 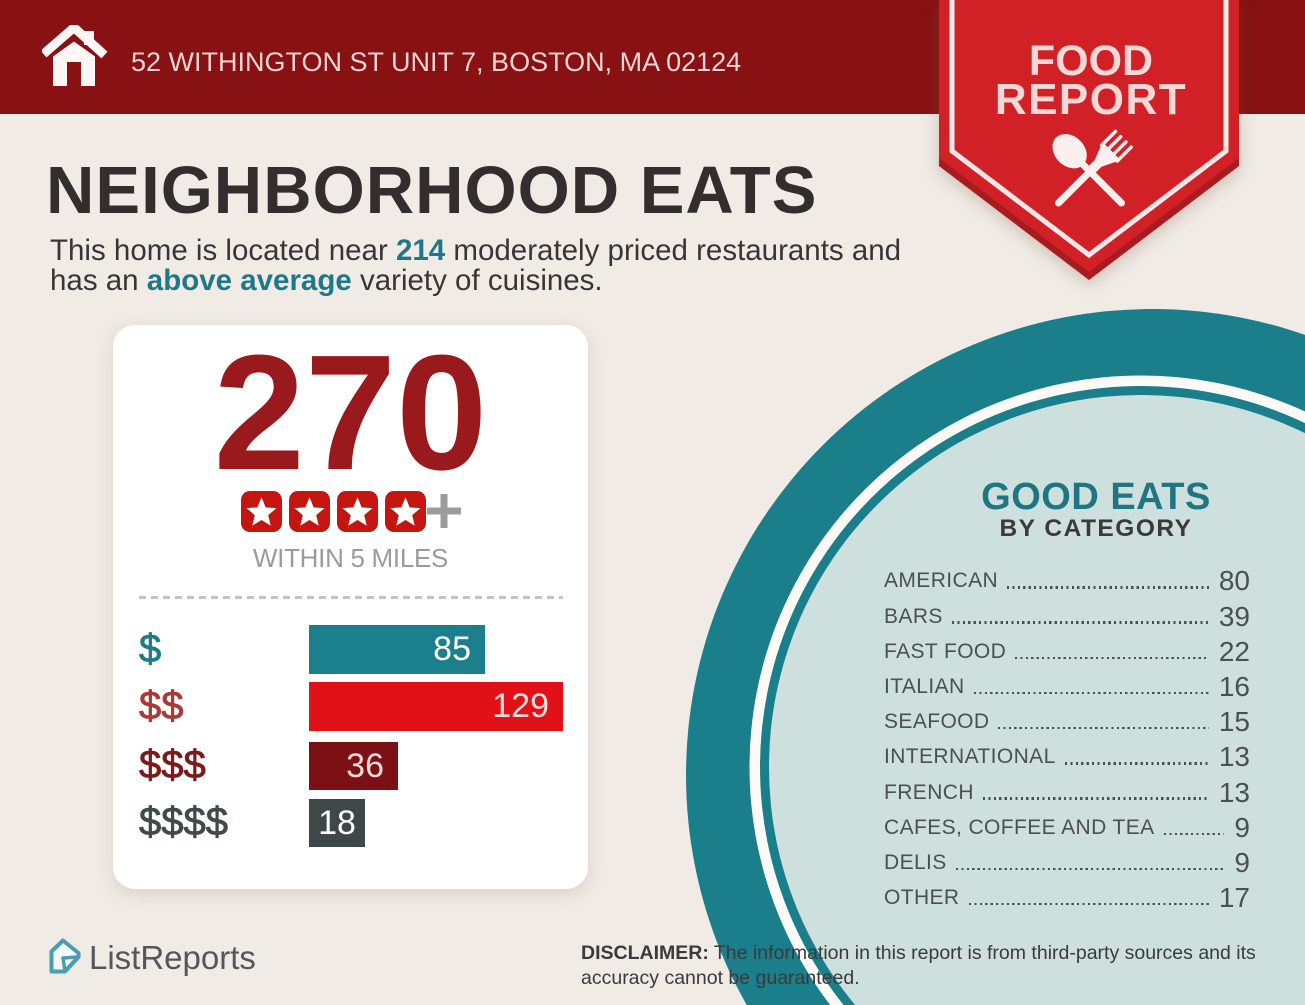 I want to click on svg-text: FOOD, so click(x=1091, y=61).